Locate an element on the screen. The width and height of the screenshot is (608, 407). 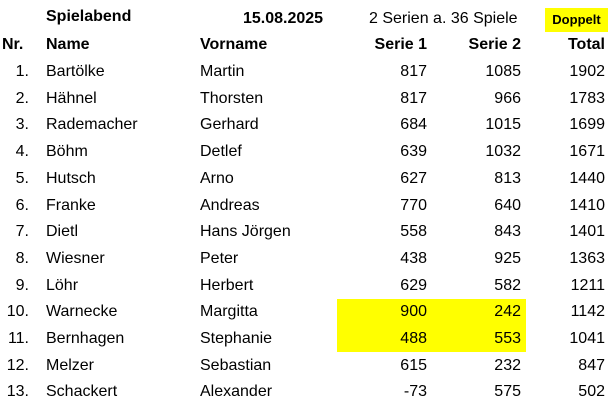
row-number: 12. is located at coordinates (17, 365).